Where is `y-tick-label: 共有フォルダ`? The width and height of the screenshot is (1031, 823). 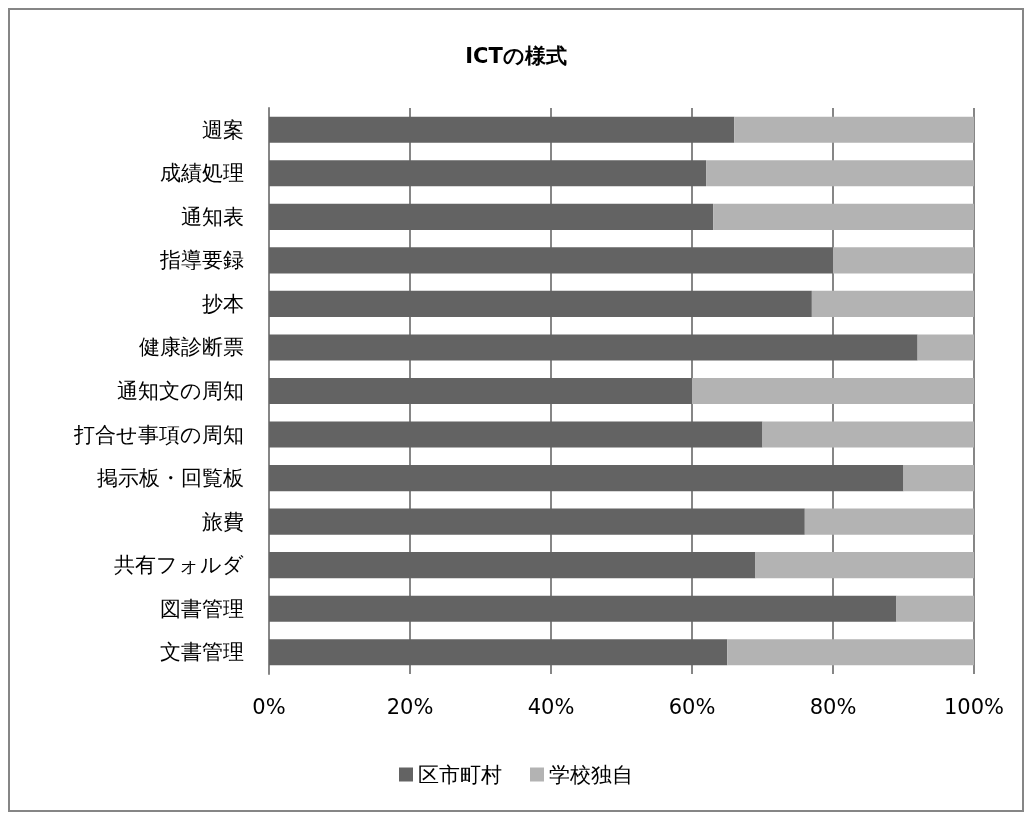
y-tick-label: 共有フォルダ is located at coordinates (179, 565).